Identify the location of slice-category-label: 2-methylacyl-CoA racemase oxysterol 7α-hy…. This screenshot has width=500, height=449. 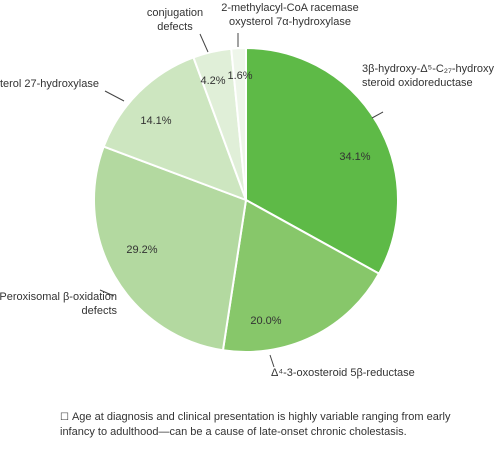
(290, 15).